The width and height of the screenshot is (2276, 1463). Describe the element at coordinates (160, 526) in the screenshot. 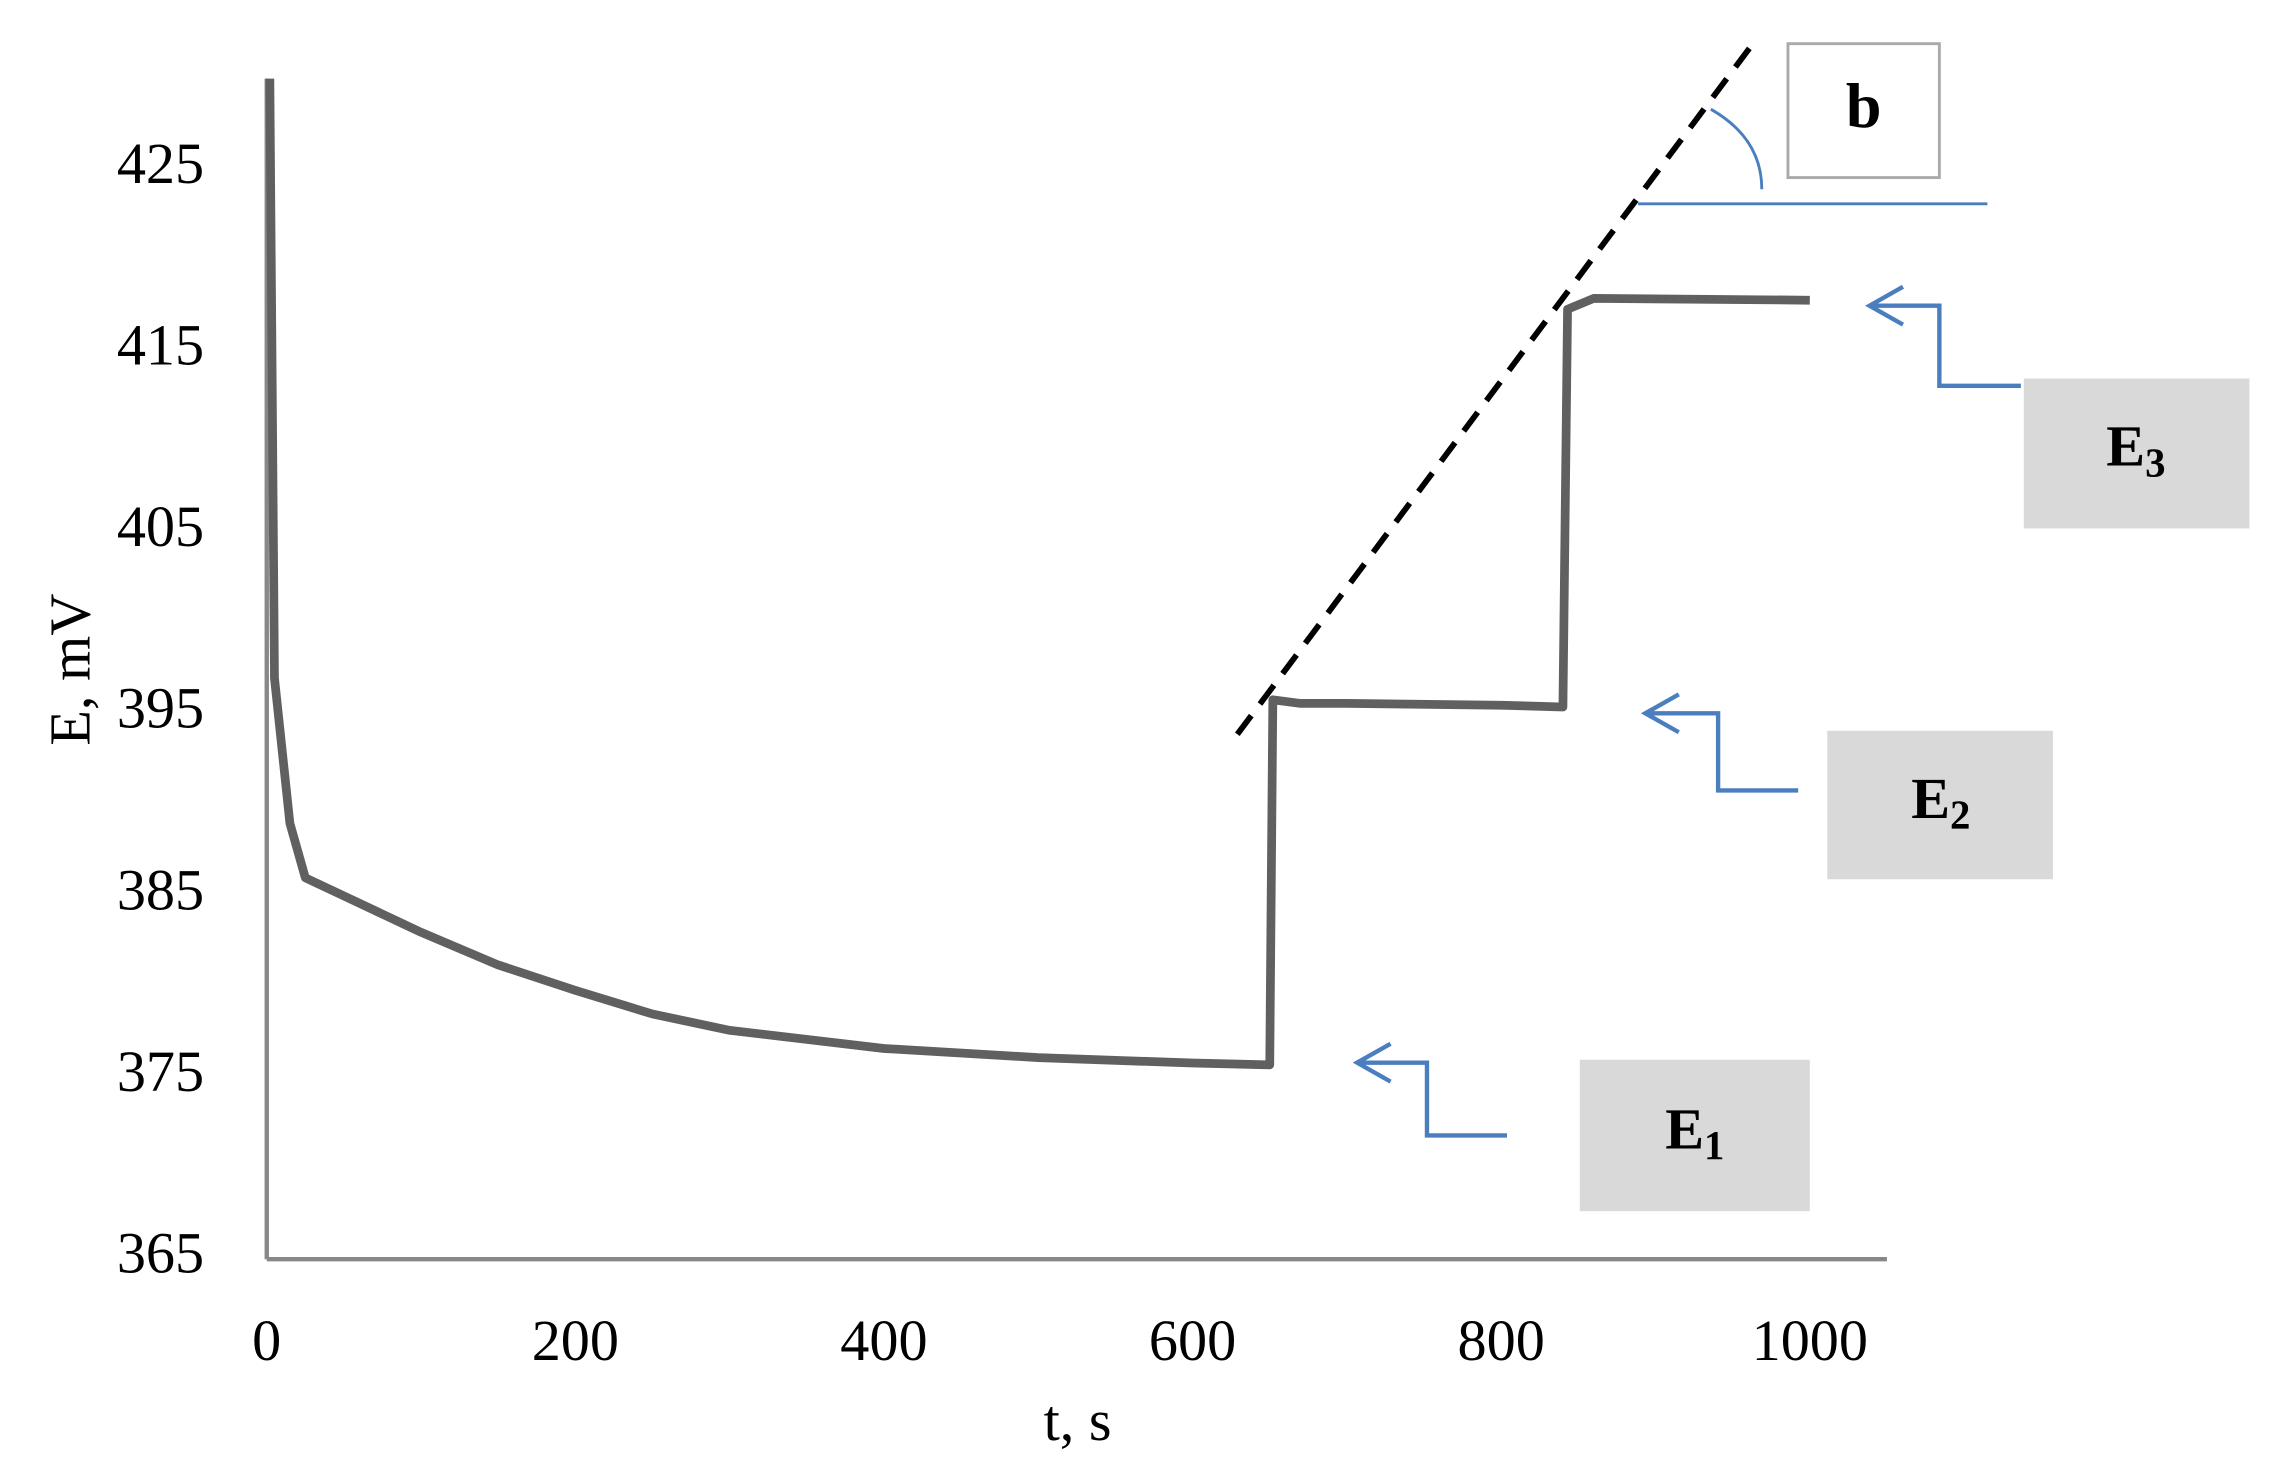

I see `y-tick-label: 405` at that location.